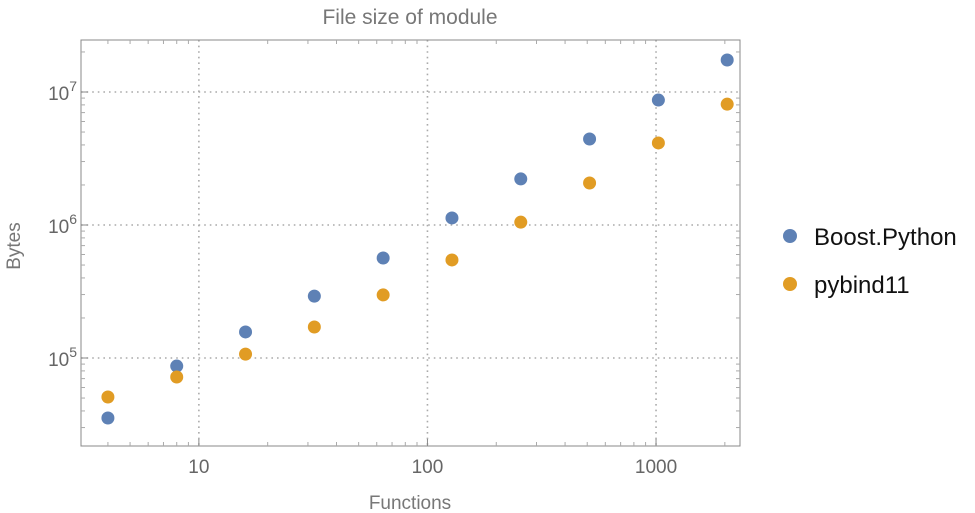 Image resolution: width=975 pixels, height=513 pixels. Describe the element at coordinates (62, 357) in the screenshot. I see `y-tick-label: 10⁵` at that location.